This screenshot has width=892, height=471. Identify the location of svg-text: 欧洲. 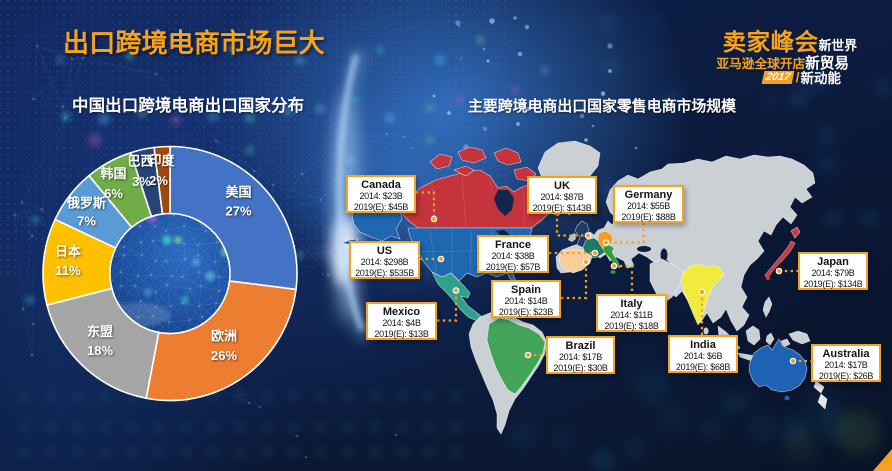
(224, 336).